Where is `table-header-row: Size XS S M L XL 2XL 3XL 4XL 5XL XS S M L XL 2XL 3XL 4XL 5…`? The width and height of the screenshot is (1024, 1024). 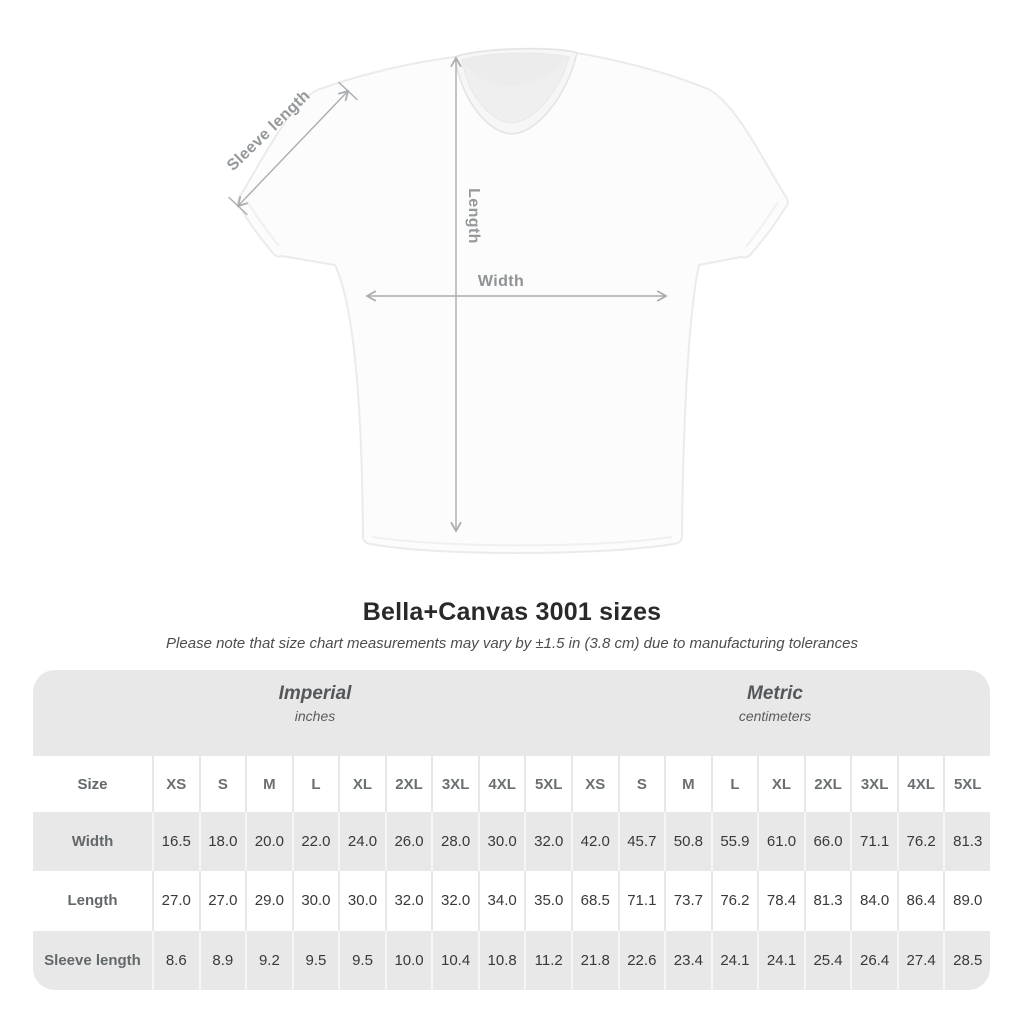
table-header-row: Size XS S M L XL 2XL 3XL 4XL 5XL XS S M L XL 2XL 3XL 4XL 5… is located at coordinates (511, 784).